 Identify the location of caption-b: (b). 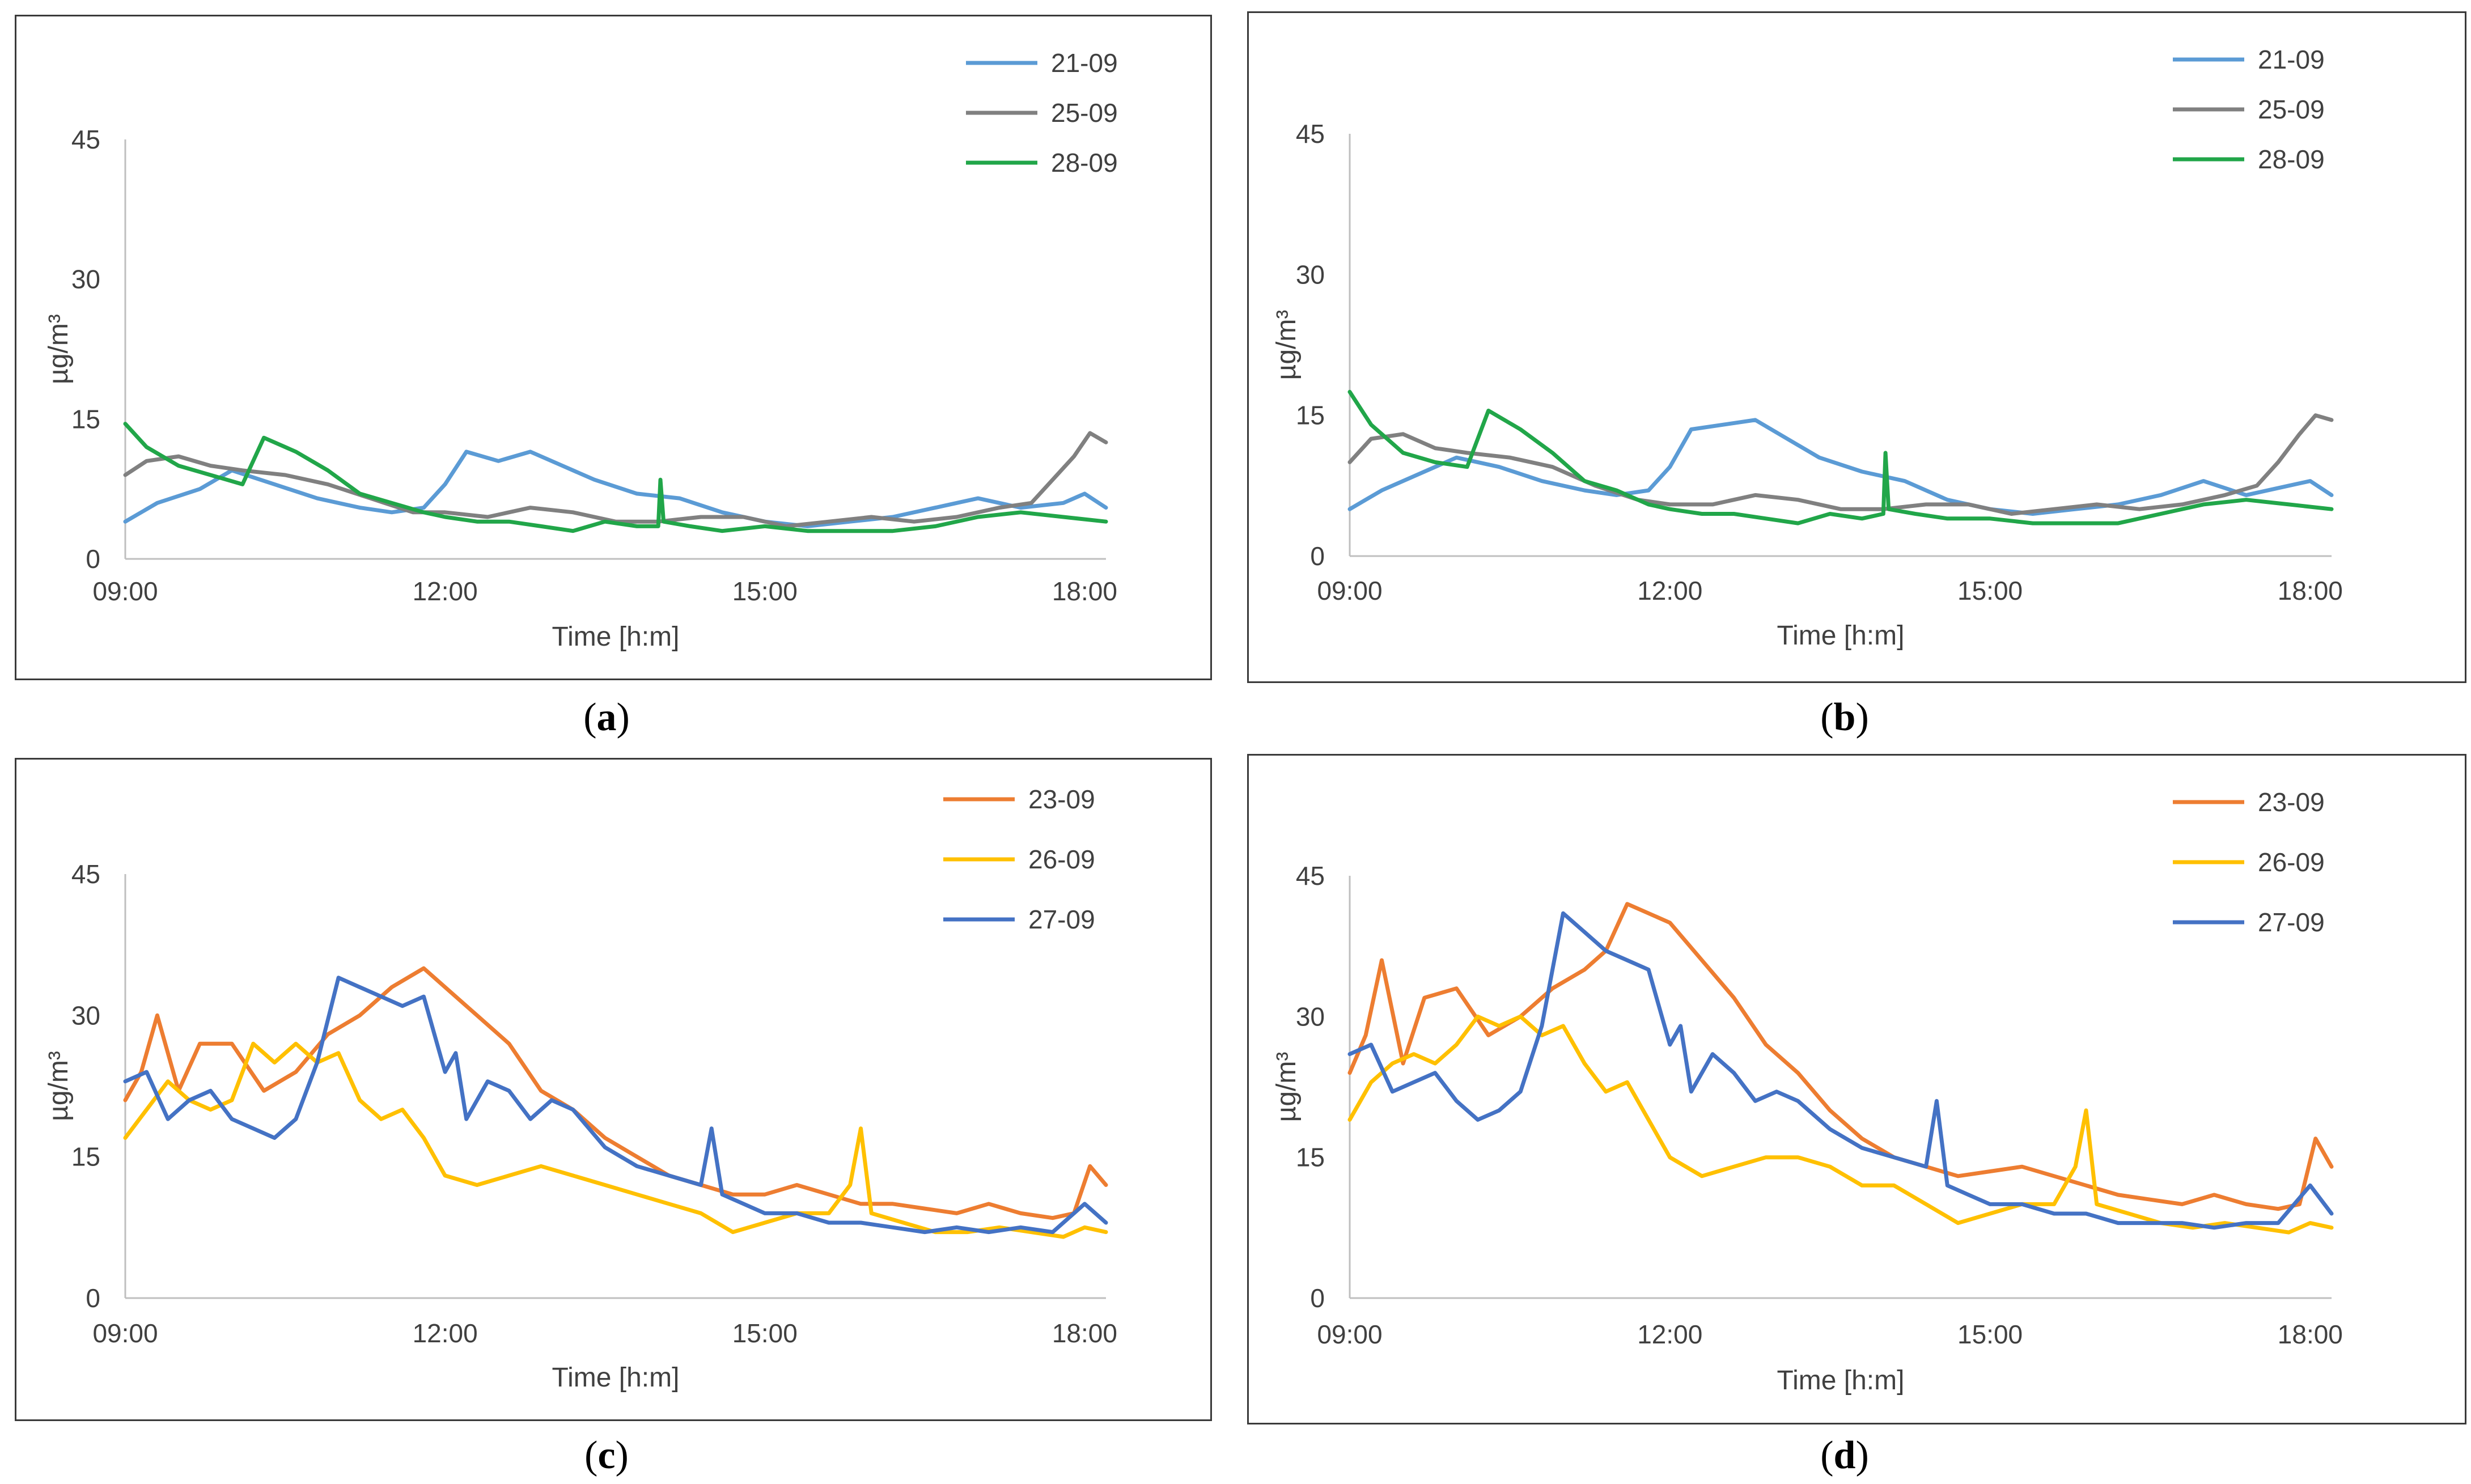
(1845, 717).